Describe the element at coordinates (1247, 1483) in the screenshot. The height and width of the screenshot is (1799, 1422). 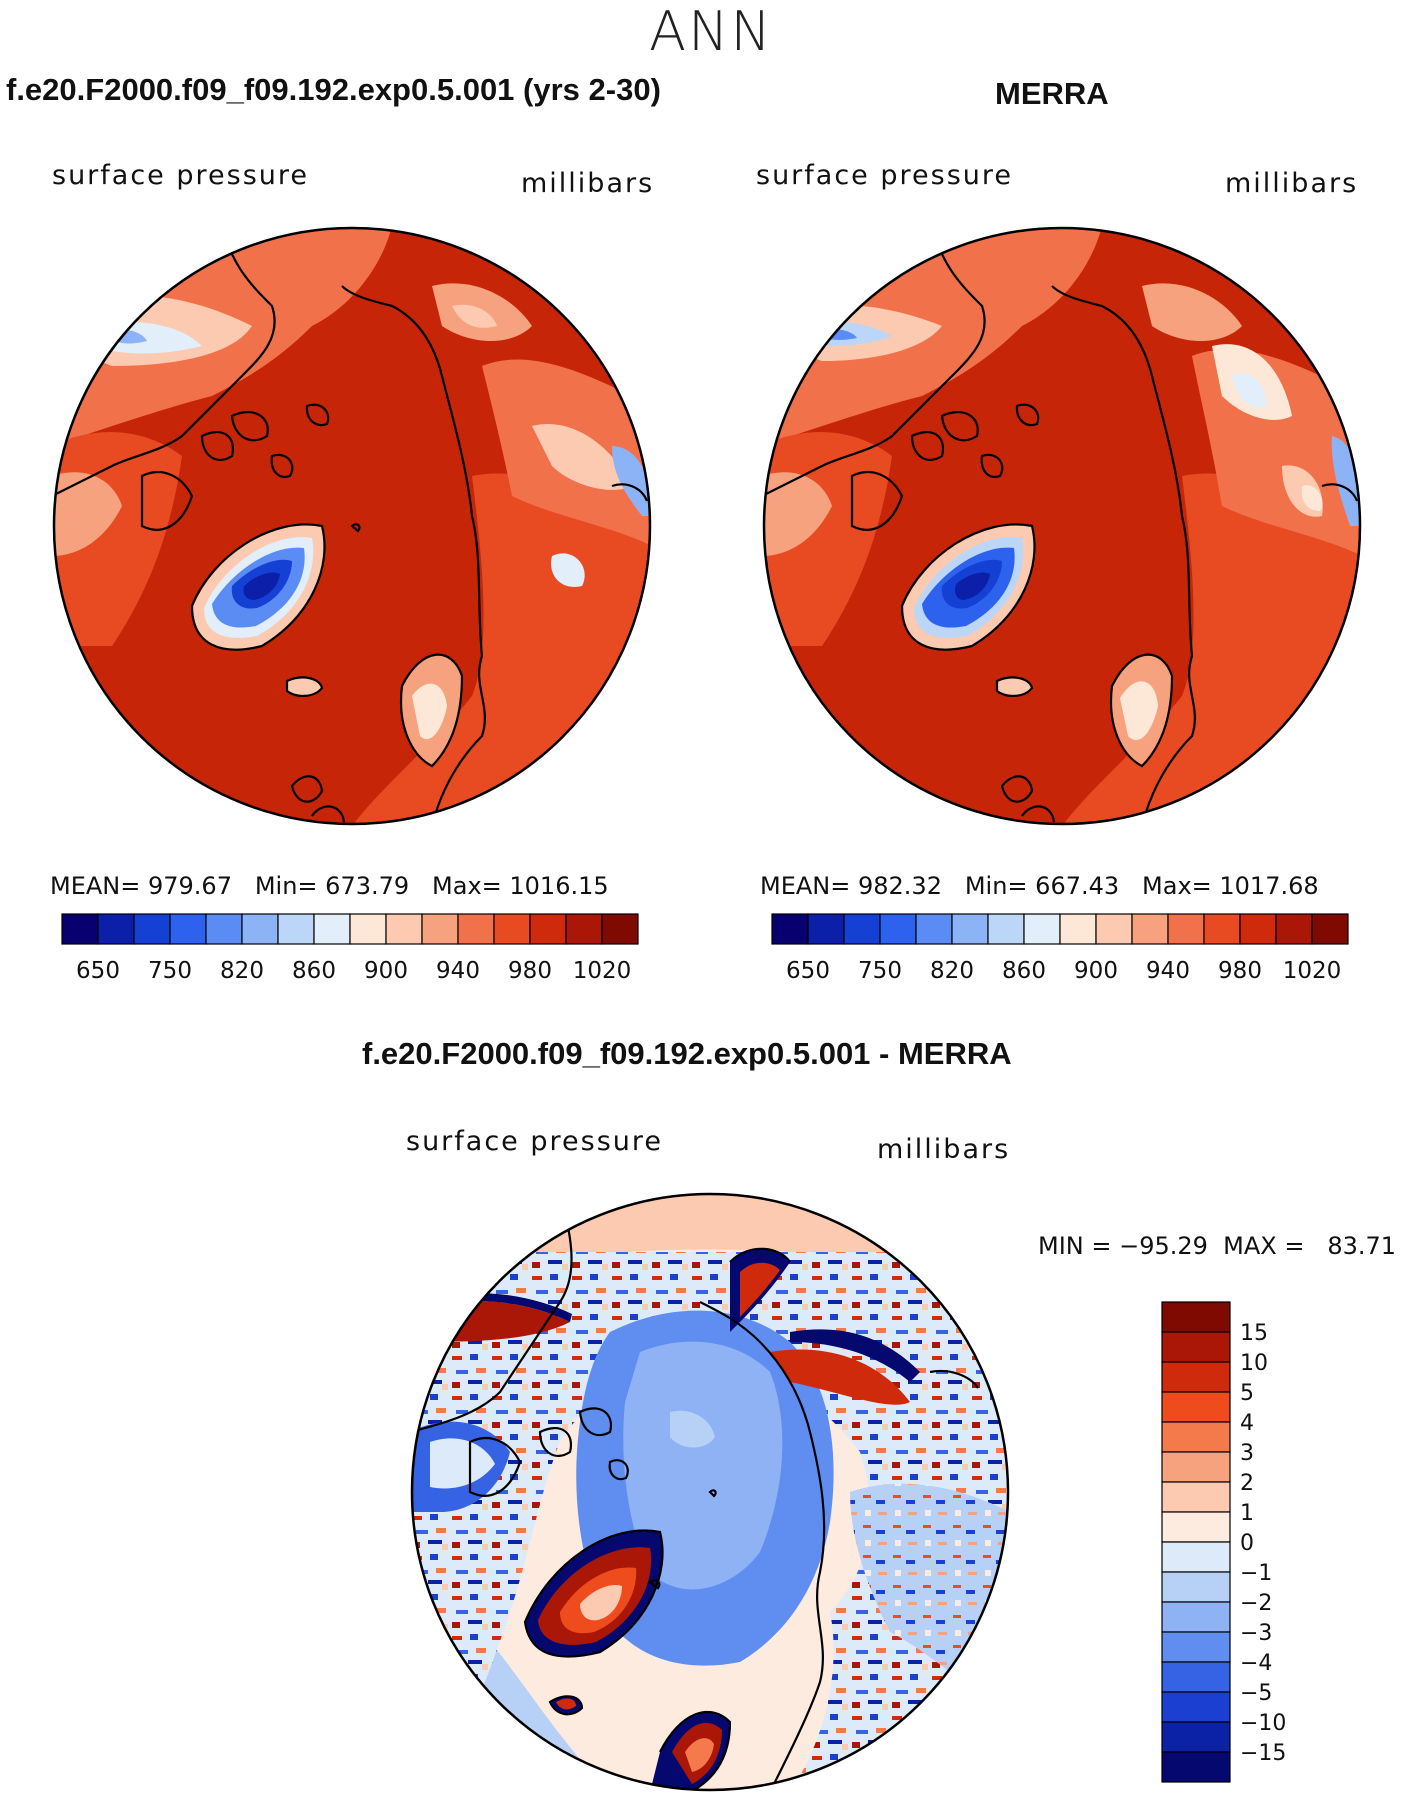
I see `diff-colorbar-tick-label: 2` at that location.